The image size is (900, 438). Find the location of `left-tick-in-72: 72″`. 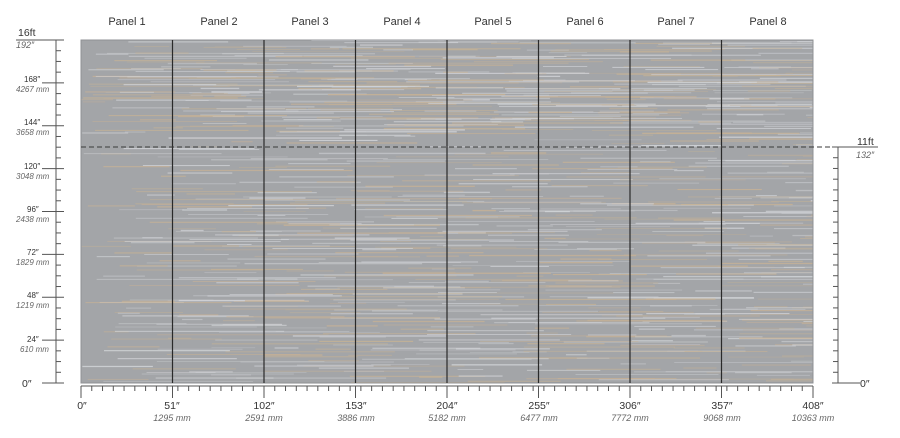

left-tick-in-72: 72″ is located at coordinates (33, 252).